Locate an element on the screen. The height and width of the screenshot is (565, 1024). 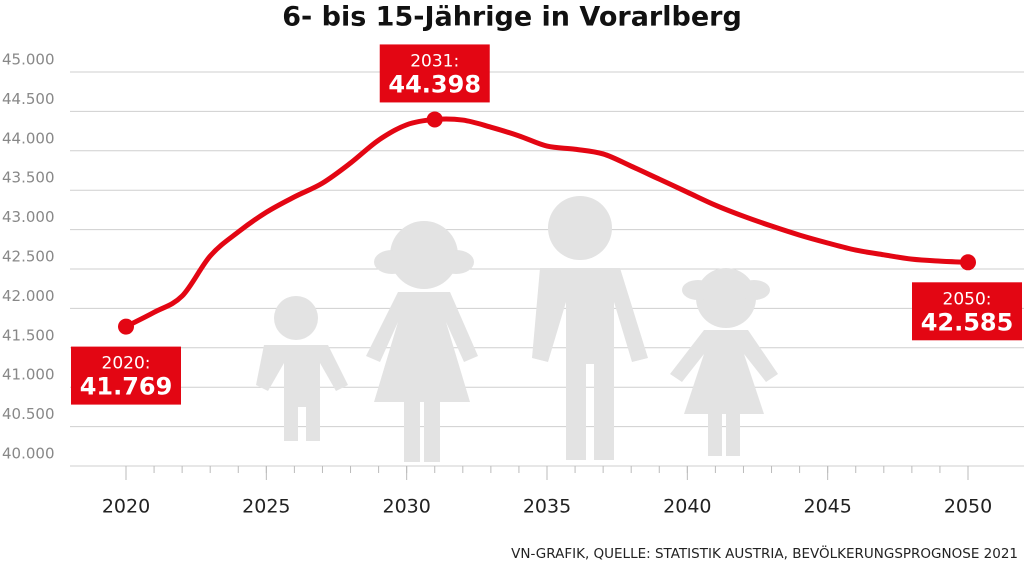
x-tick-label: 2020 is located at coordinates (126, 507).